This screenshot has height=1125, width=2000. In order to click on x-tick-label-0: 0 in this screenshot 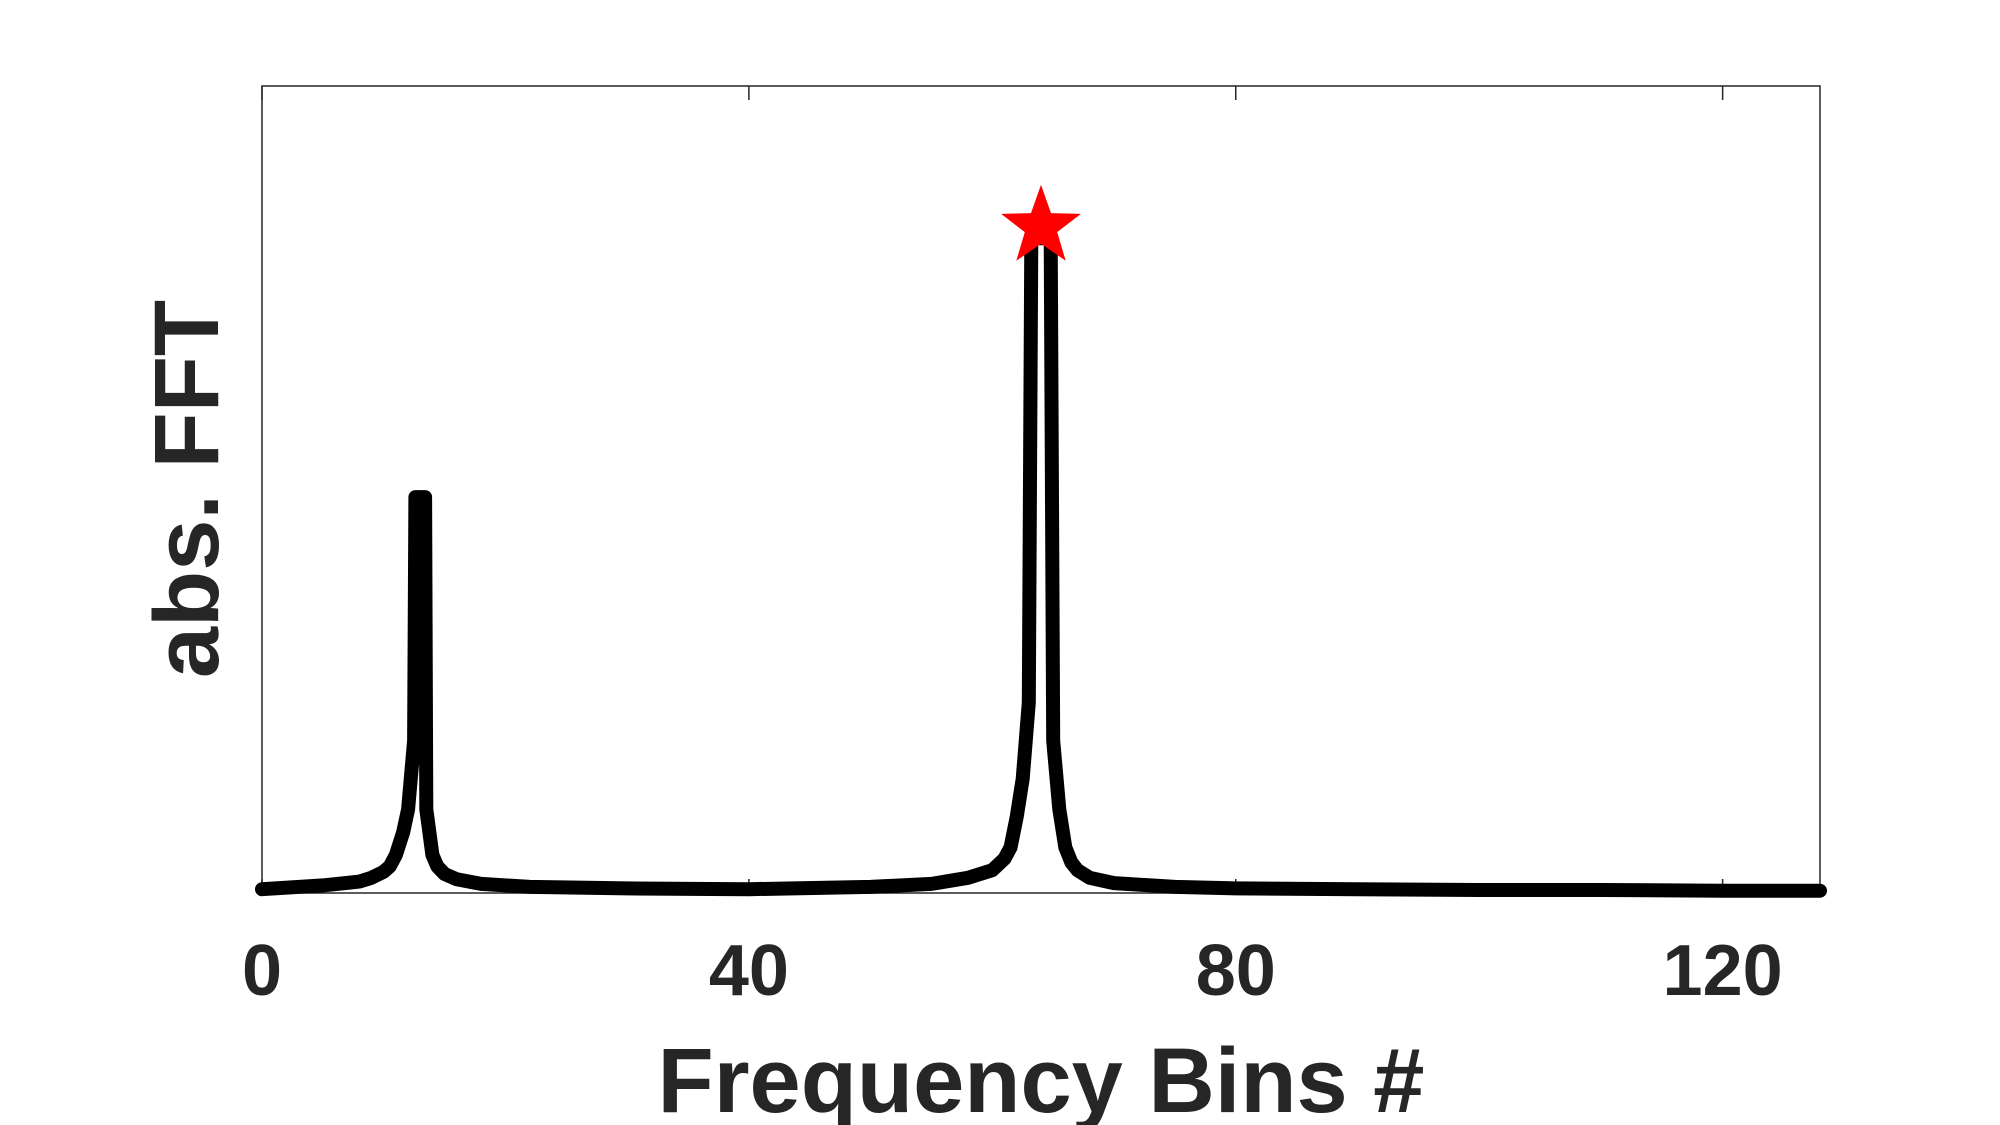, I will do `click(262, 971)`.